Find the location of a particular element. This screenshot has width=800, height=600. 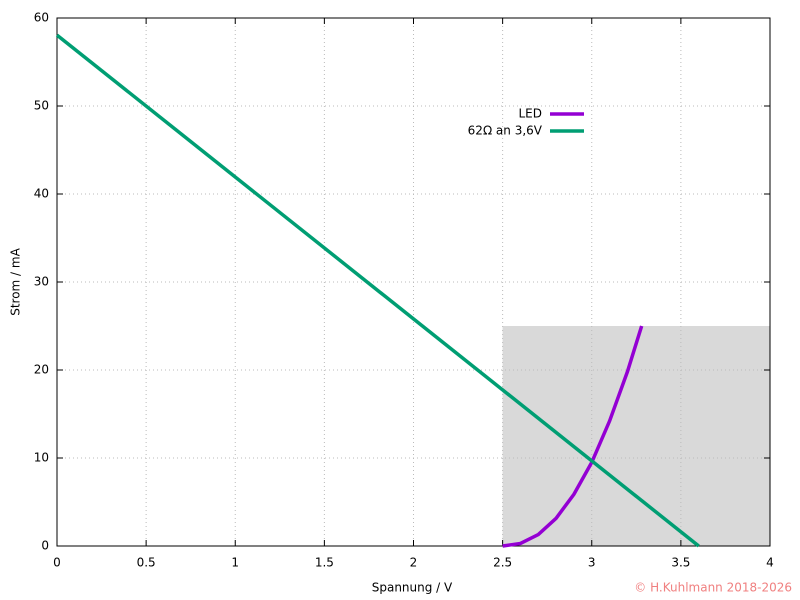

y-tick-label: 0 is located at coordinates (45, 546).